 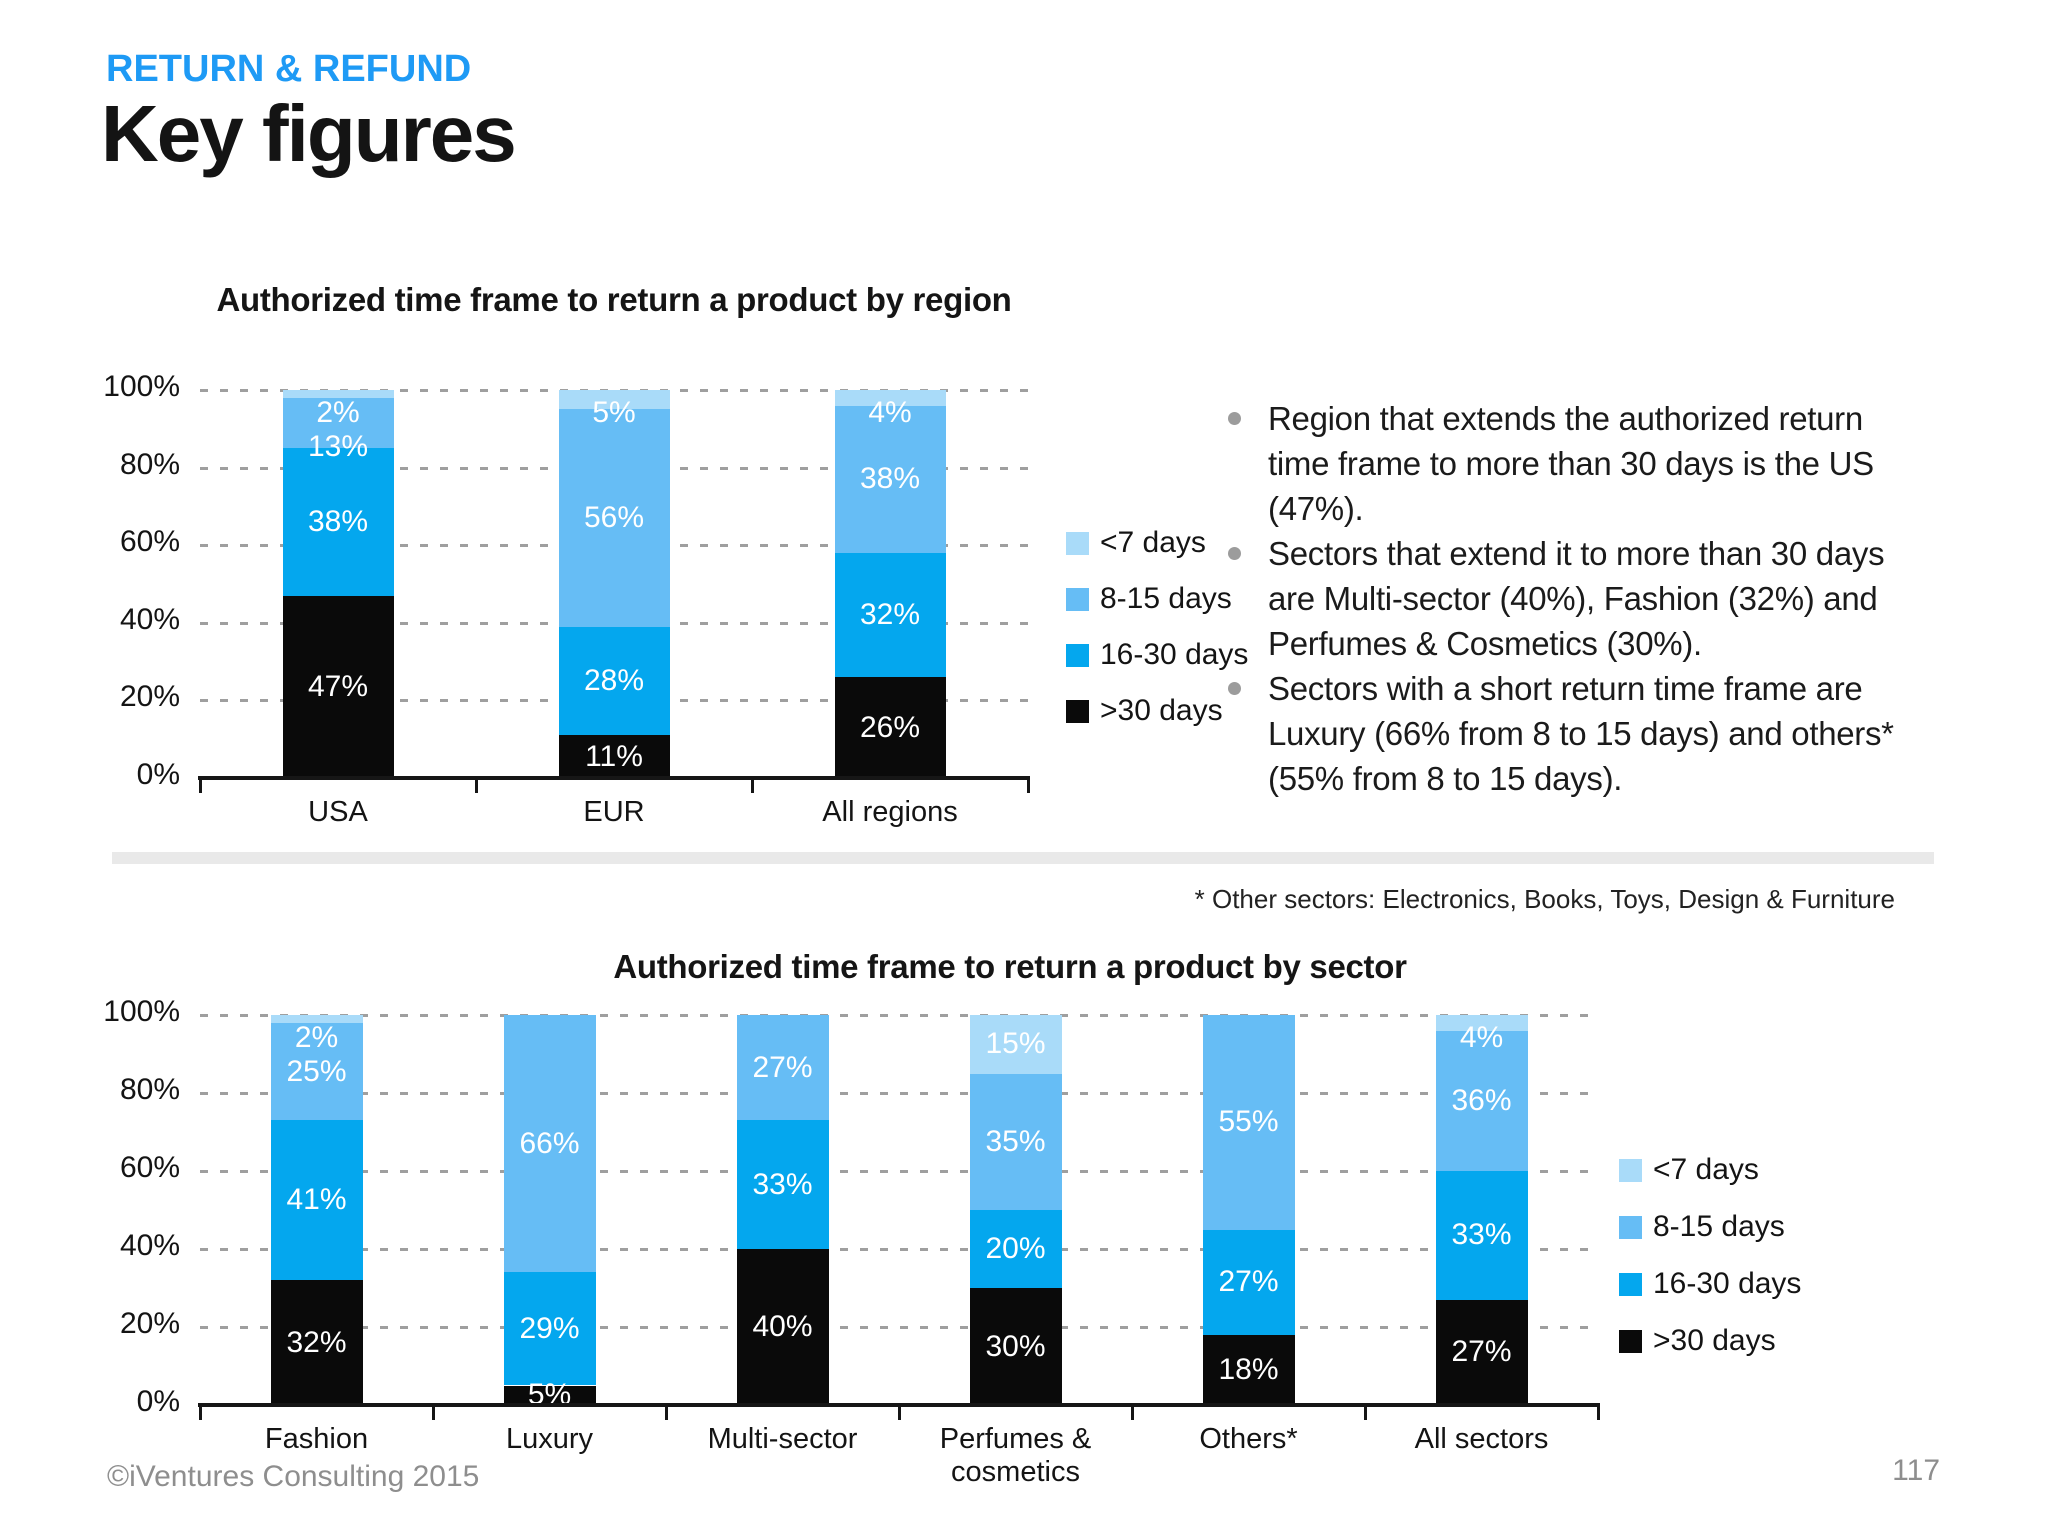 I want to click on page-number: 117, so click(x=1916, y=1470).